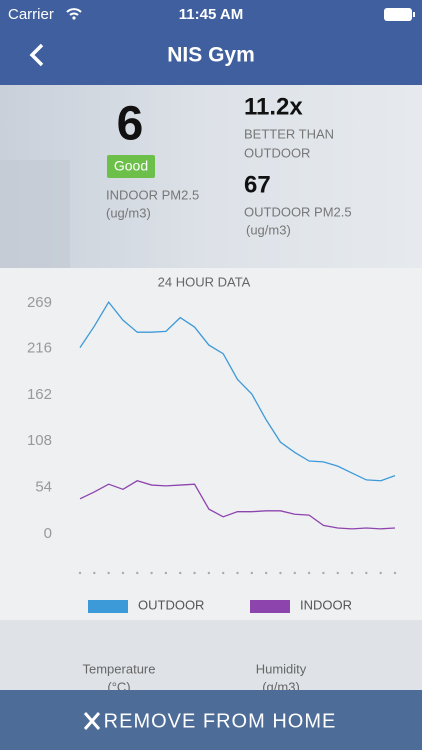 Image resolution: width=422 pixels, height=750 pixels. What do you see at coordinates (92, 721) in the screenshot?
I see `close-icon` at bounding box center [92, 721].